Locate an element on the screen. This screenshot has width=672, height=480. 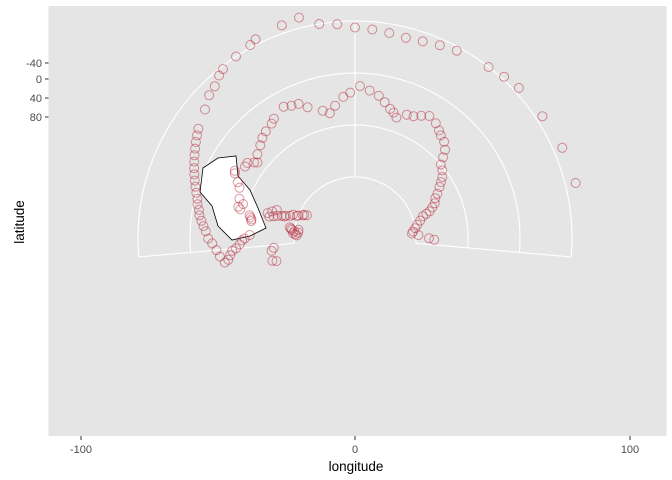
x-axis: -100 0 100 is located at coordinates (354, 446).